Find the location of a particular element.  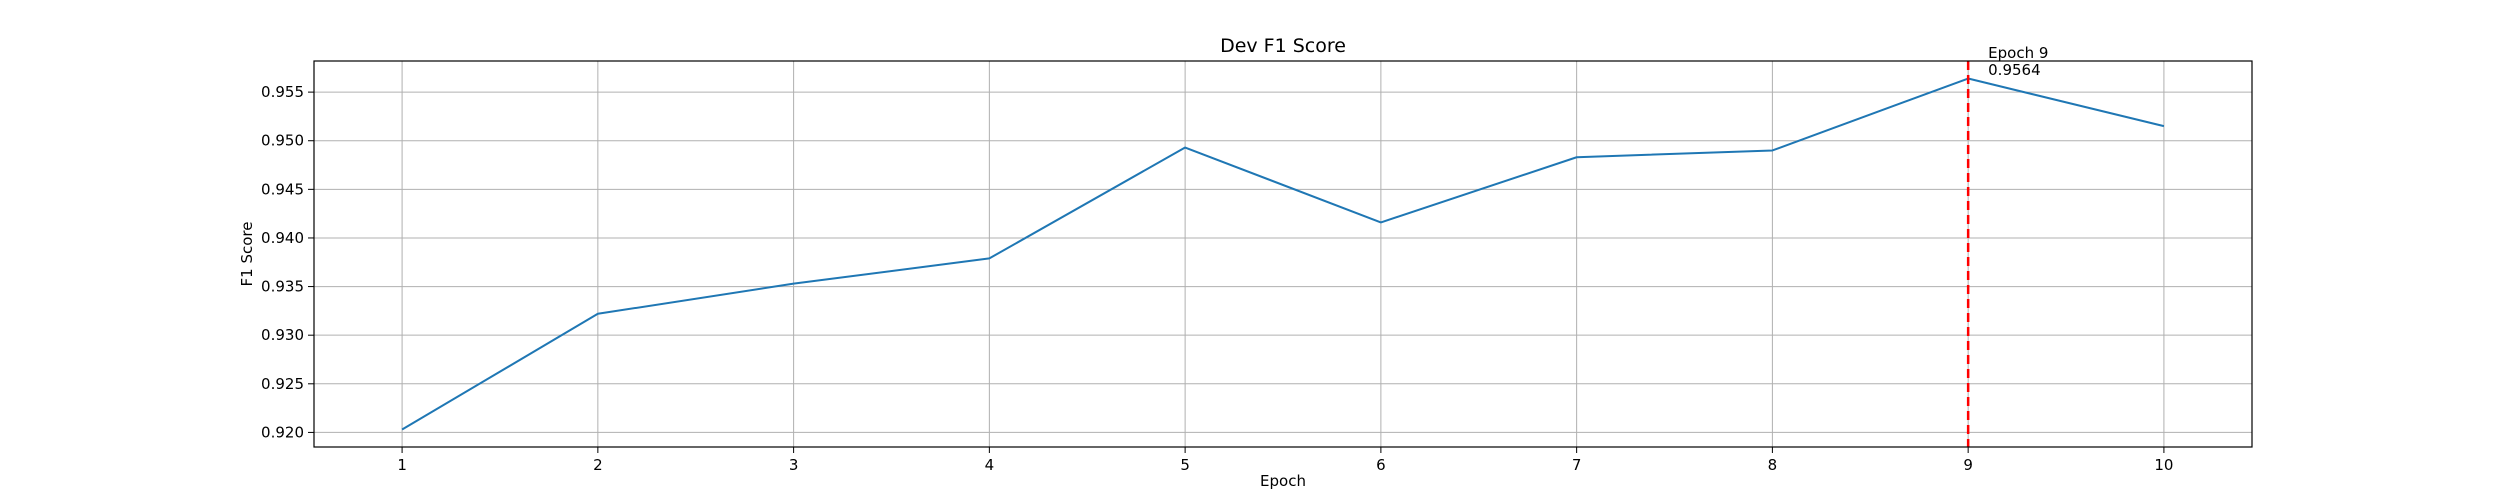

y-tick-label-6: 0.950 is located at coordinates (282, 141).